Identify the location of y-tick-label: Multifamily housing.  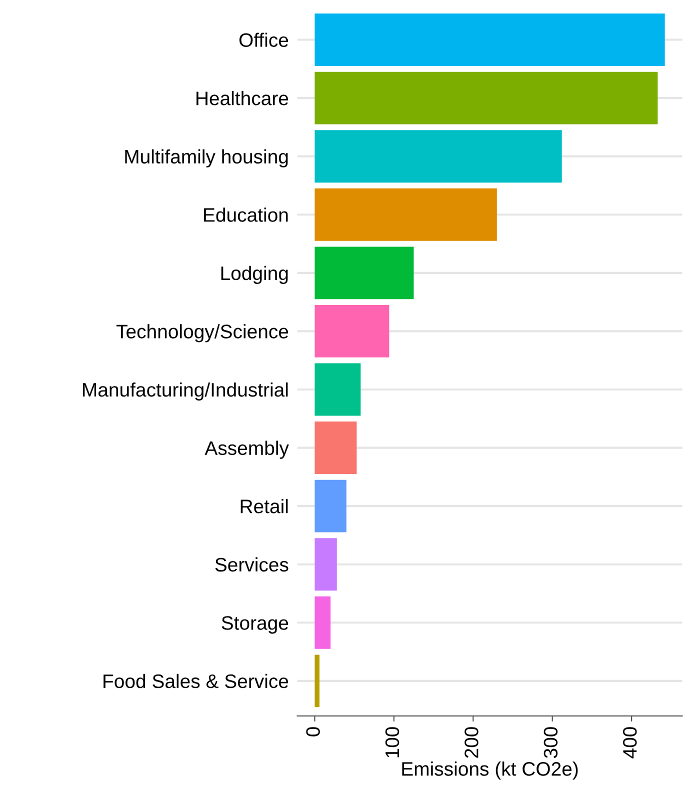
(206, 158).